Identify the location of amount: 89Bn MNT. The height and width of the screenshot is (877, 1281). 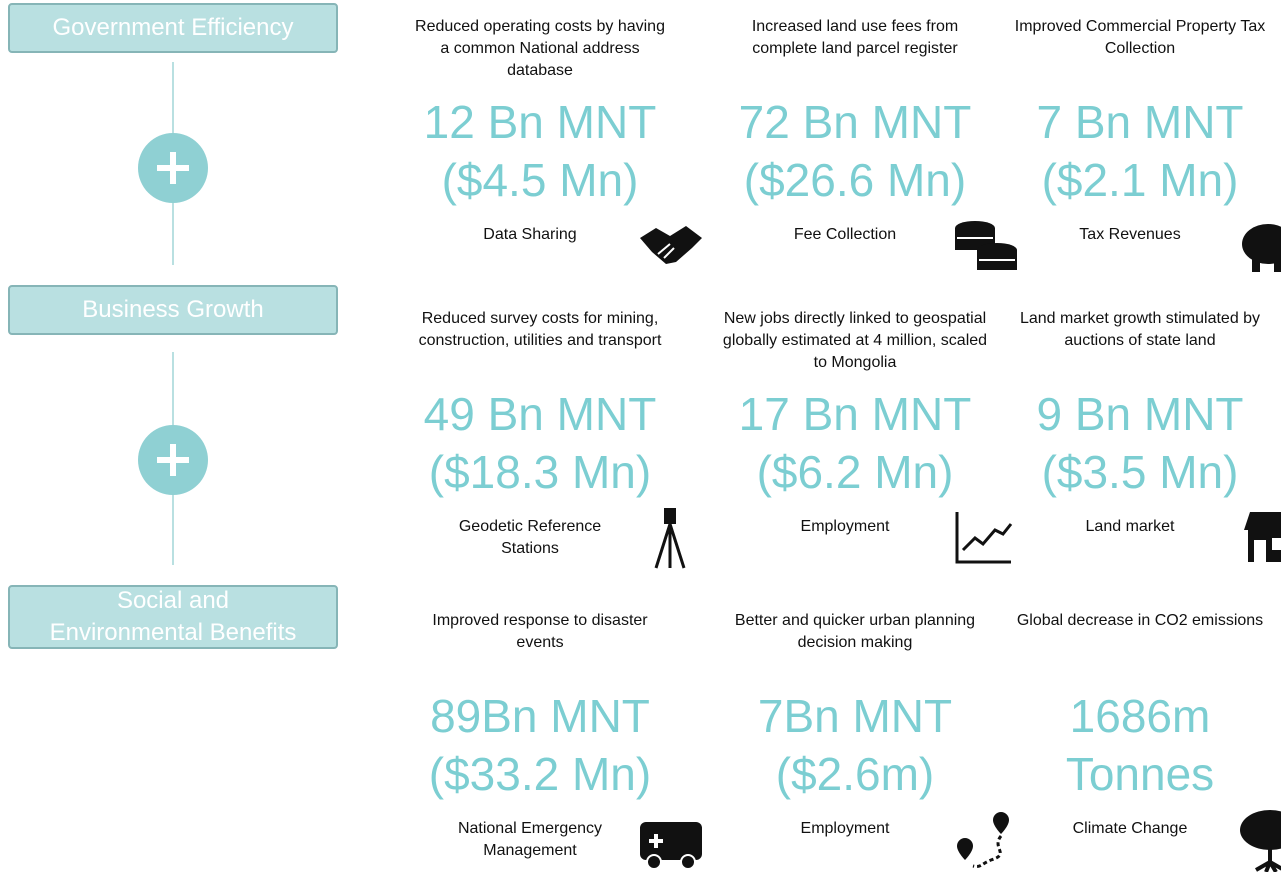
(540, 716).